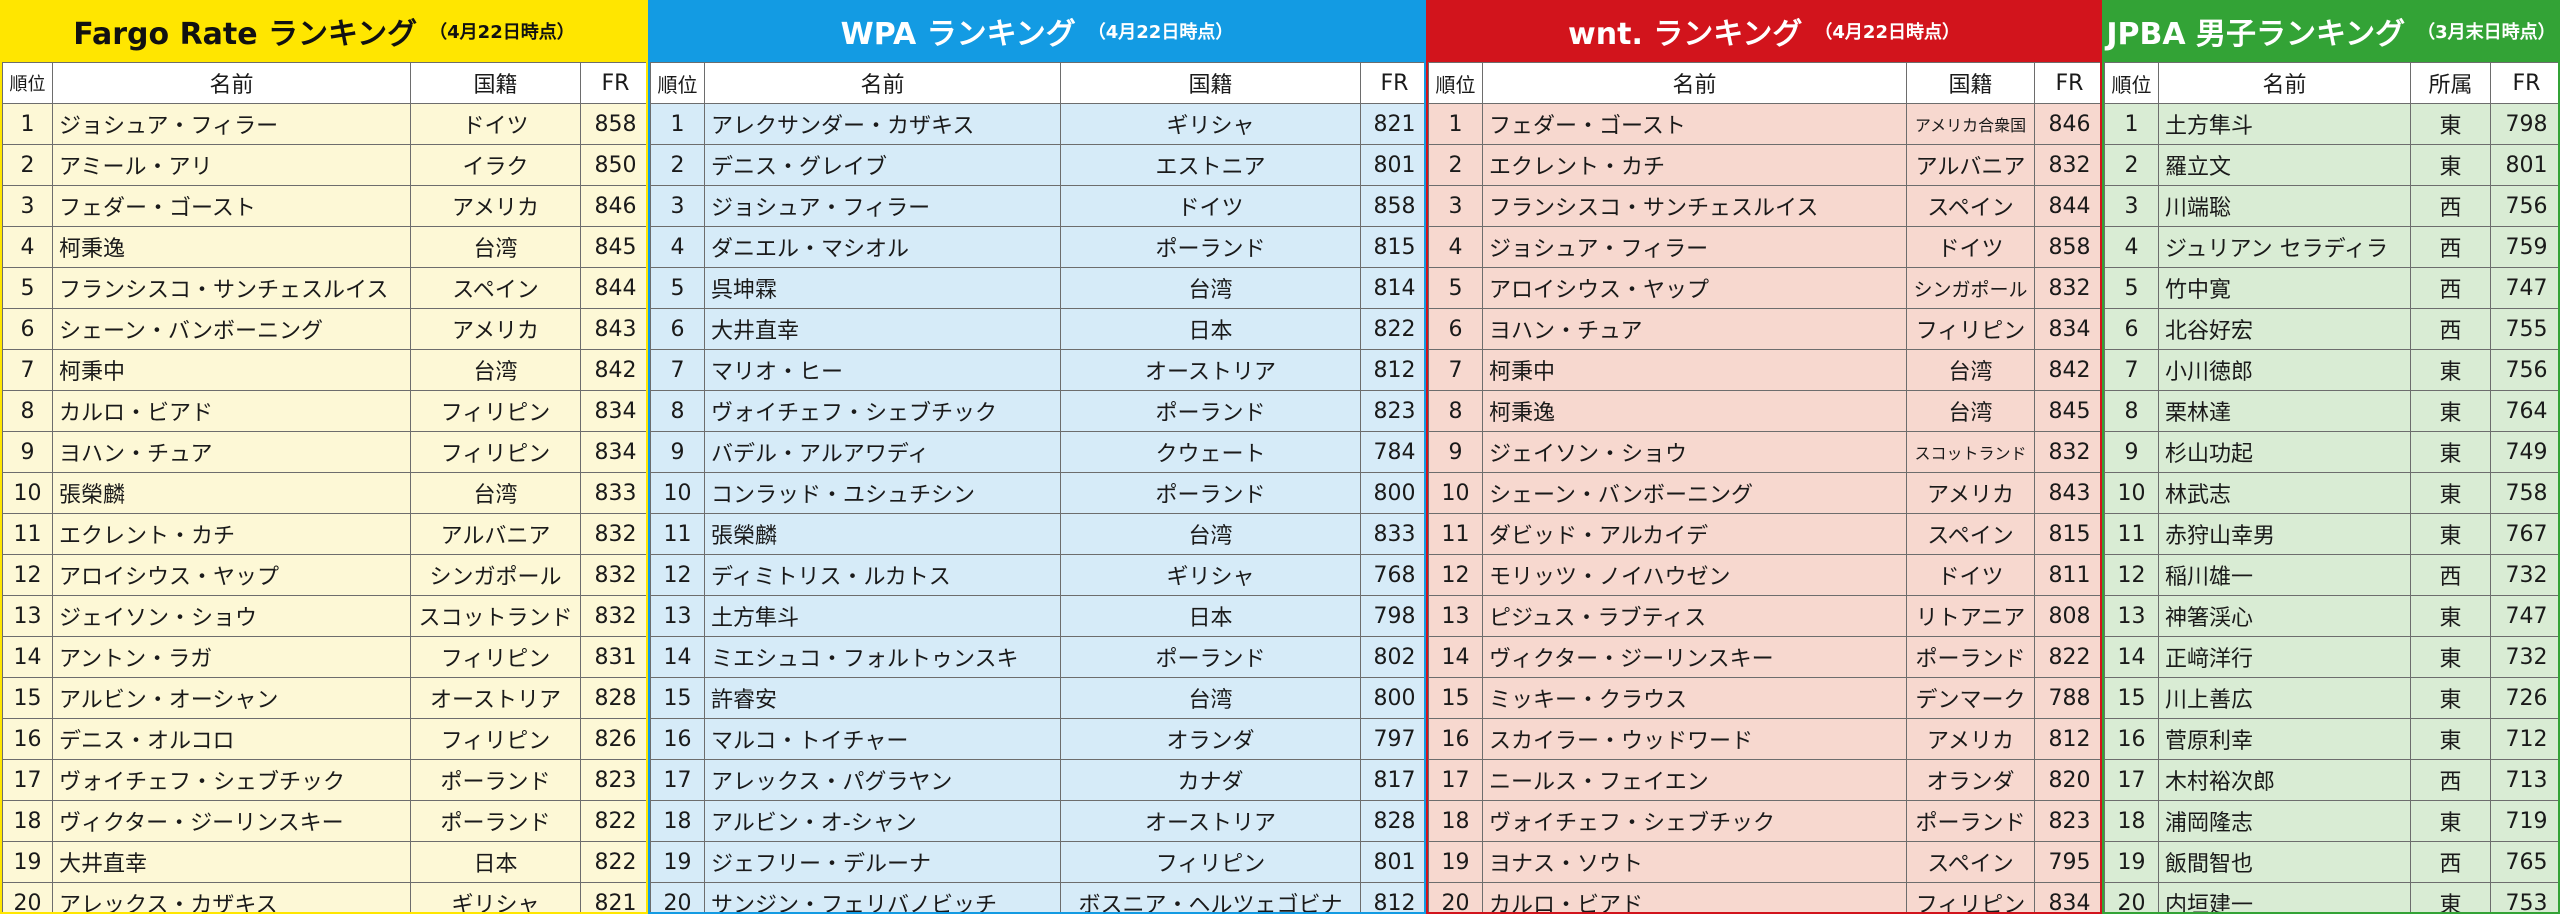 This screenshot has height=914, width=2560. Describe the element at coordinates (1210, 739) in the screenshot. I see `cell-nat: オランダ` at that location.